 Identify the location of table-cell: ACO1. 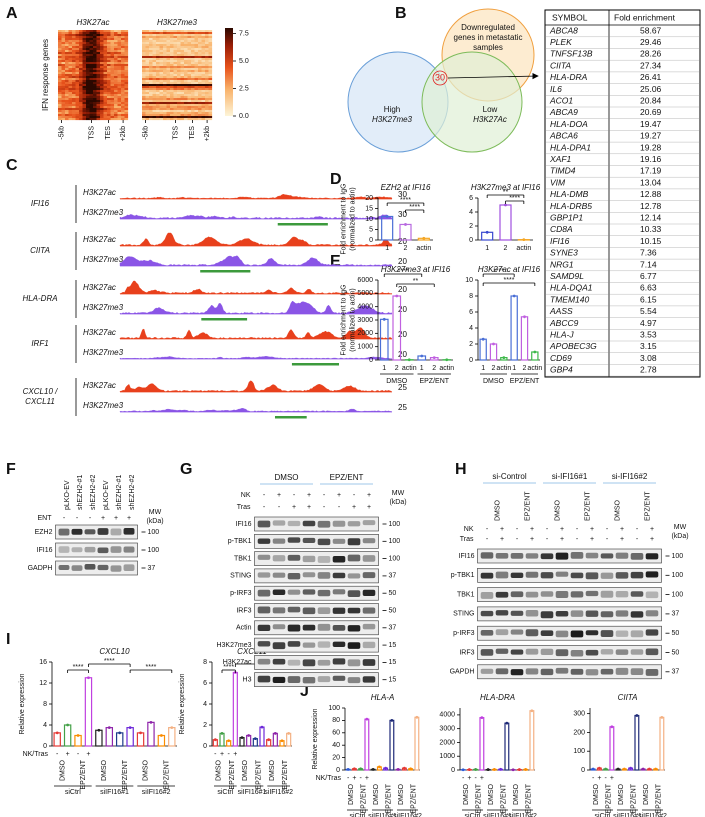
(561, 100).